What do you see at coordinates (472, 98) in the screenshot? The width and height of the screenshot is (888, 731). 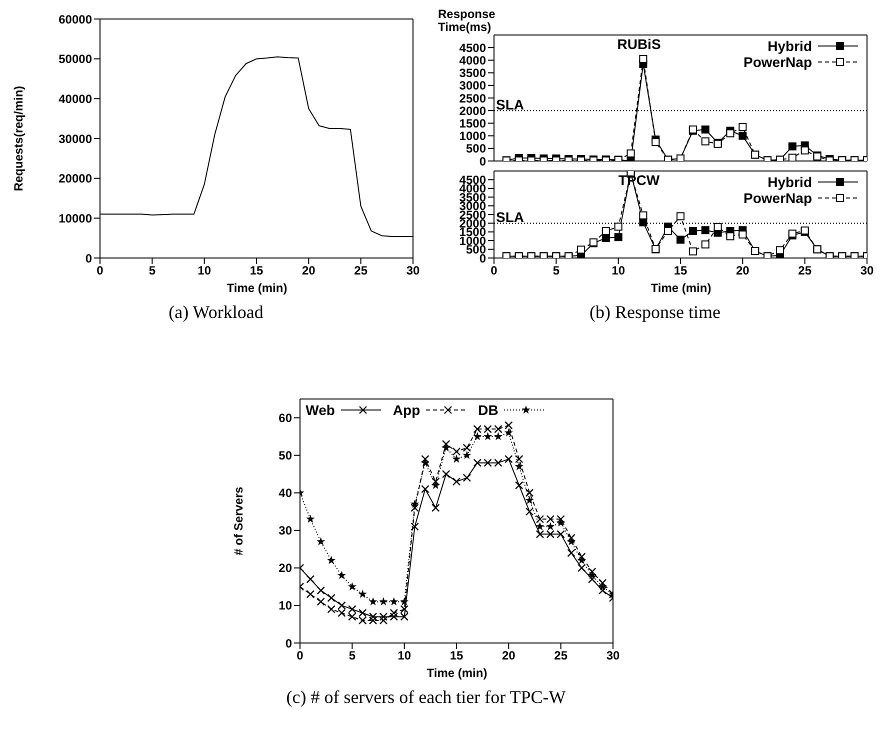 I see `y-tick-label: 2500` at bounding box center [472, 98].